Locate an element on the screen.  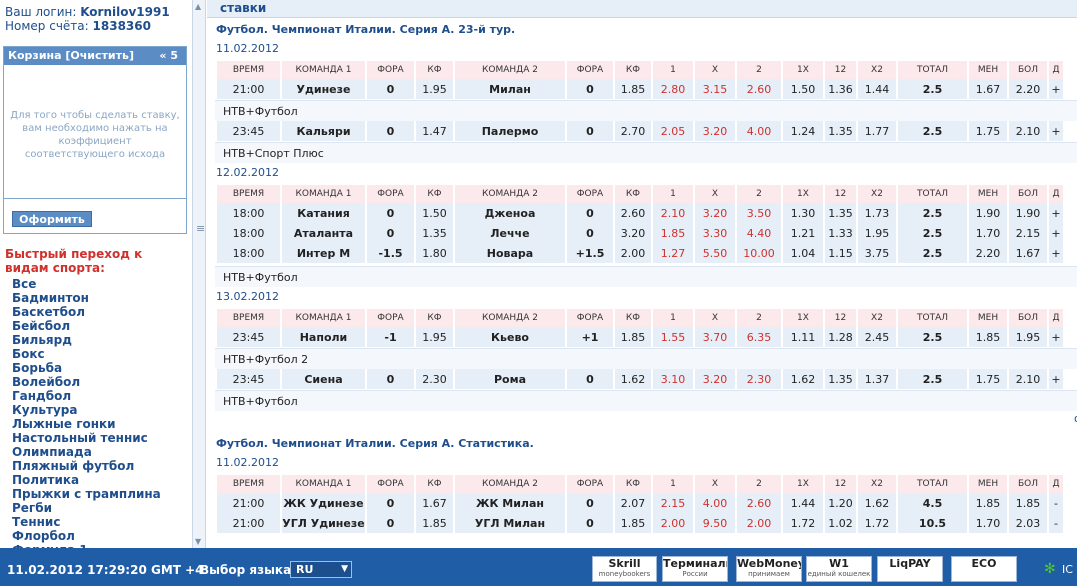
odds-cell: 1.11 is located at coordinates (803, 337).